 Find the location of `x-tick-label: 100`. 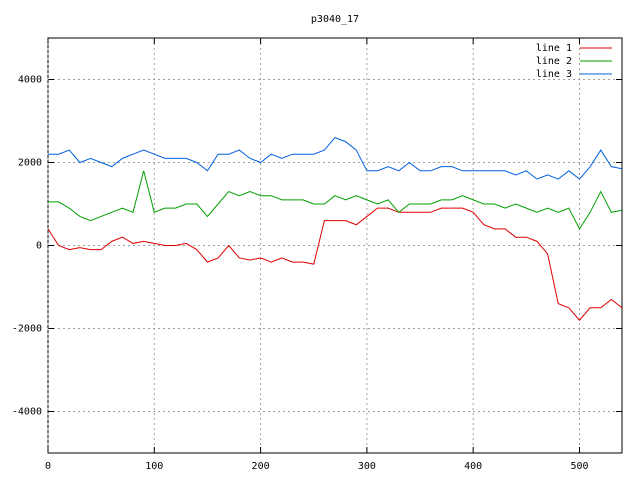

x-tick-label: 100 is located at coordinates (154, 466).